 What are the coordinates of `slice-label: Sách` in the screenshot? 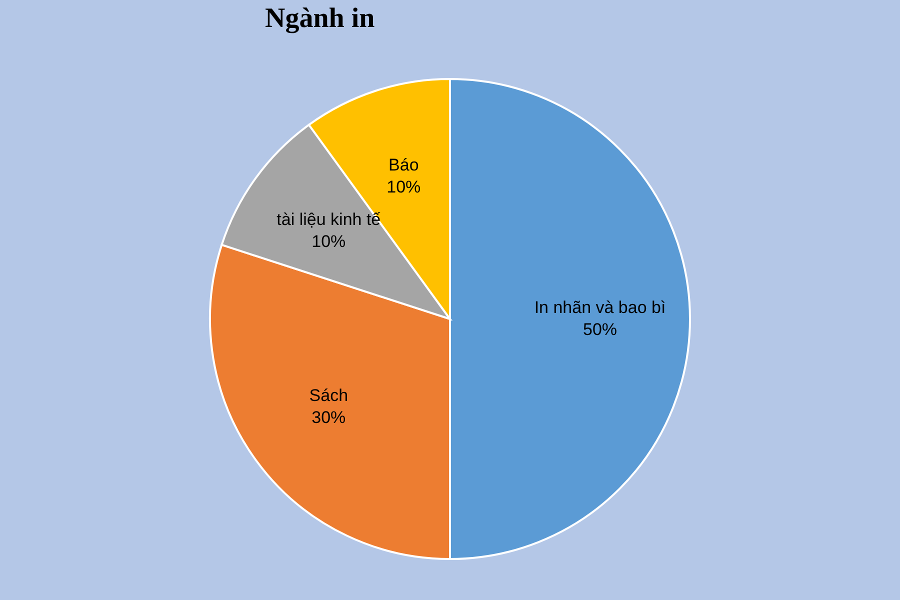 It's located at (328, 396).